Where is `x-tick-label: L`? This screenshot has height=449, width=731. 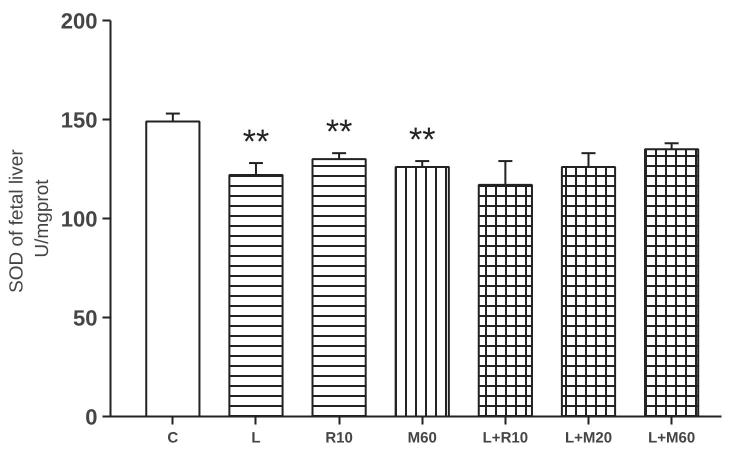
x-tick-label: L is located at coordinates (256, 438).